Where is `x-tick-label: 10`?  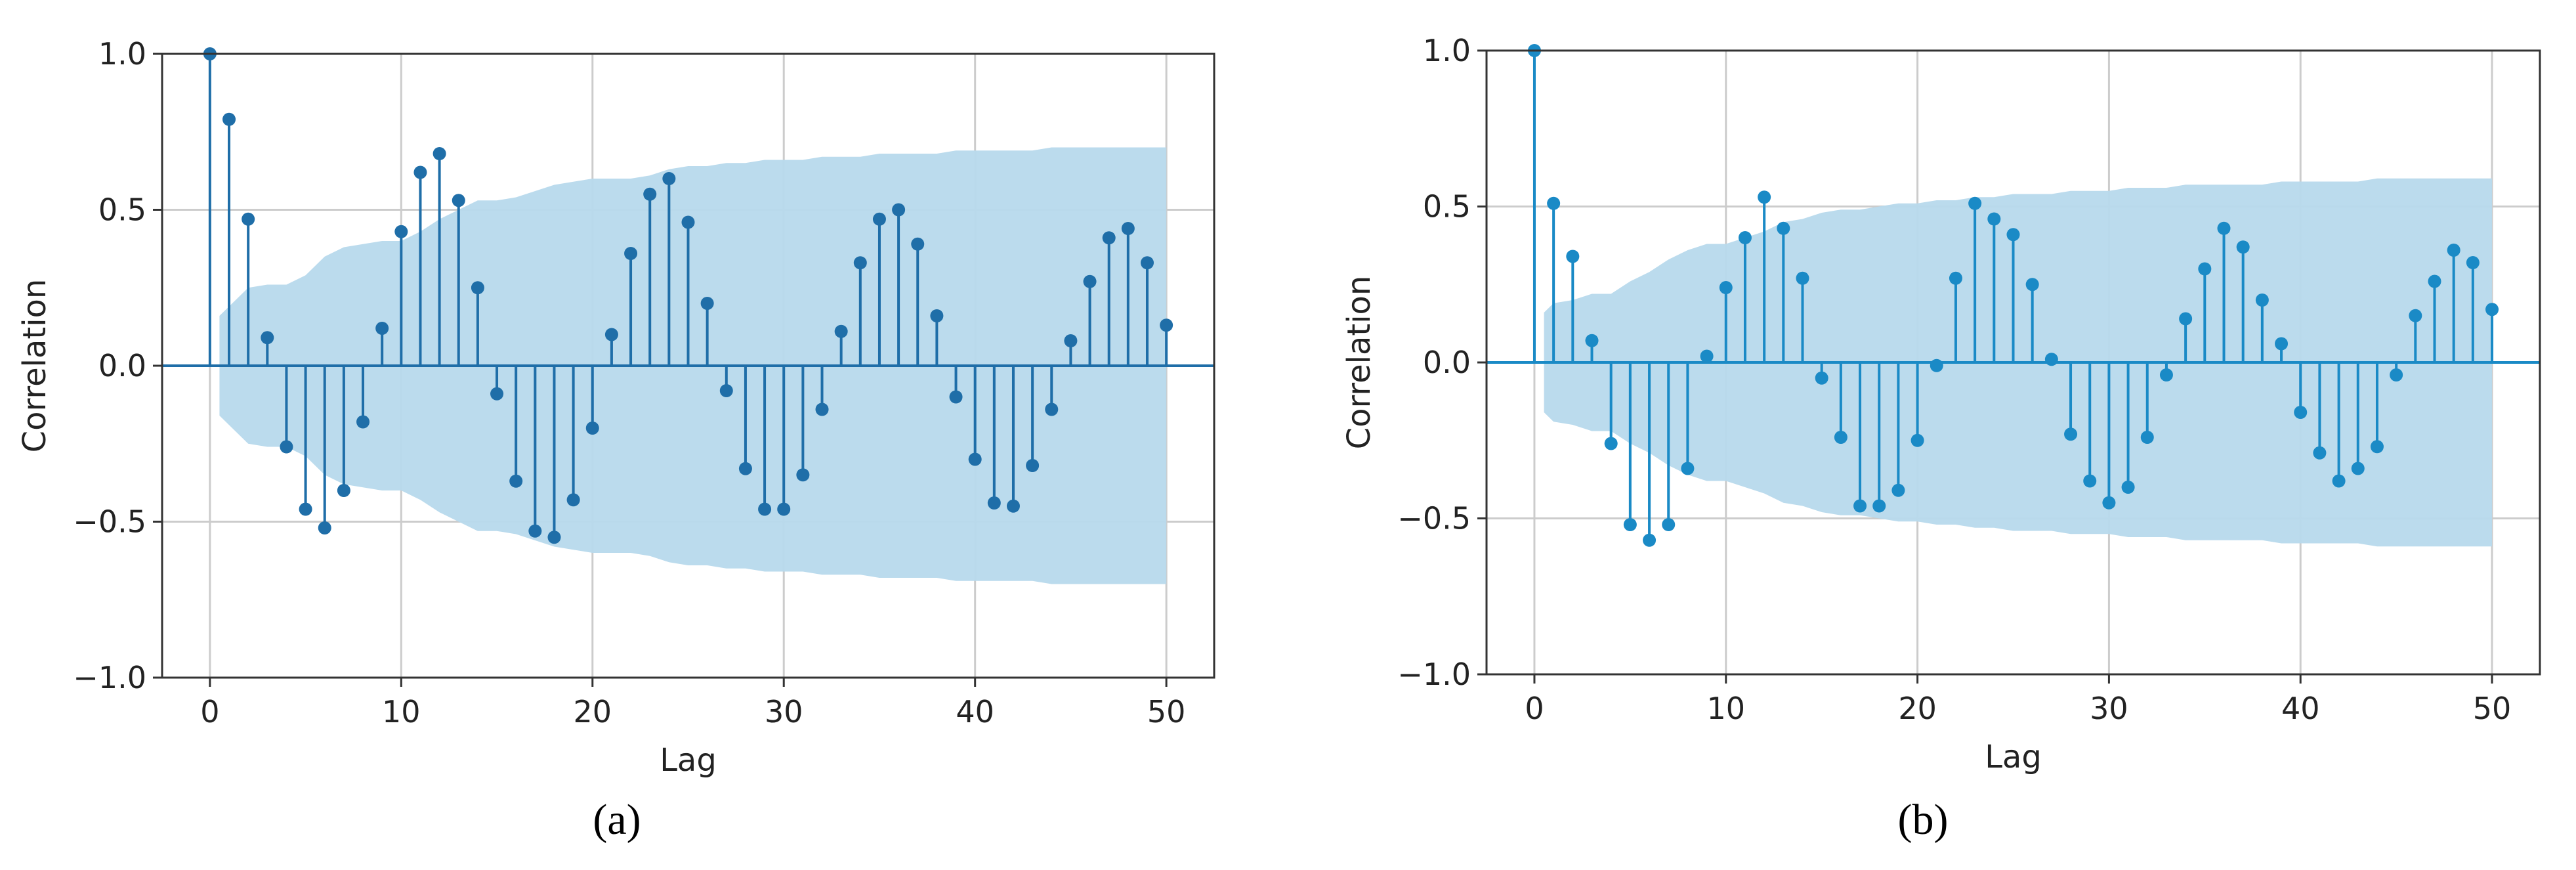 x-tick-label: 10 is located at coordinates (401, 711).